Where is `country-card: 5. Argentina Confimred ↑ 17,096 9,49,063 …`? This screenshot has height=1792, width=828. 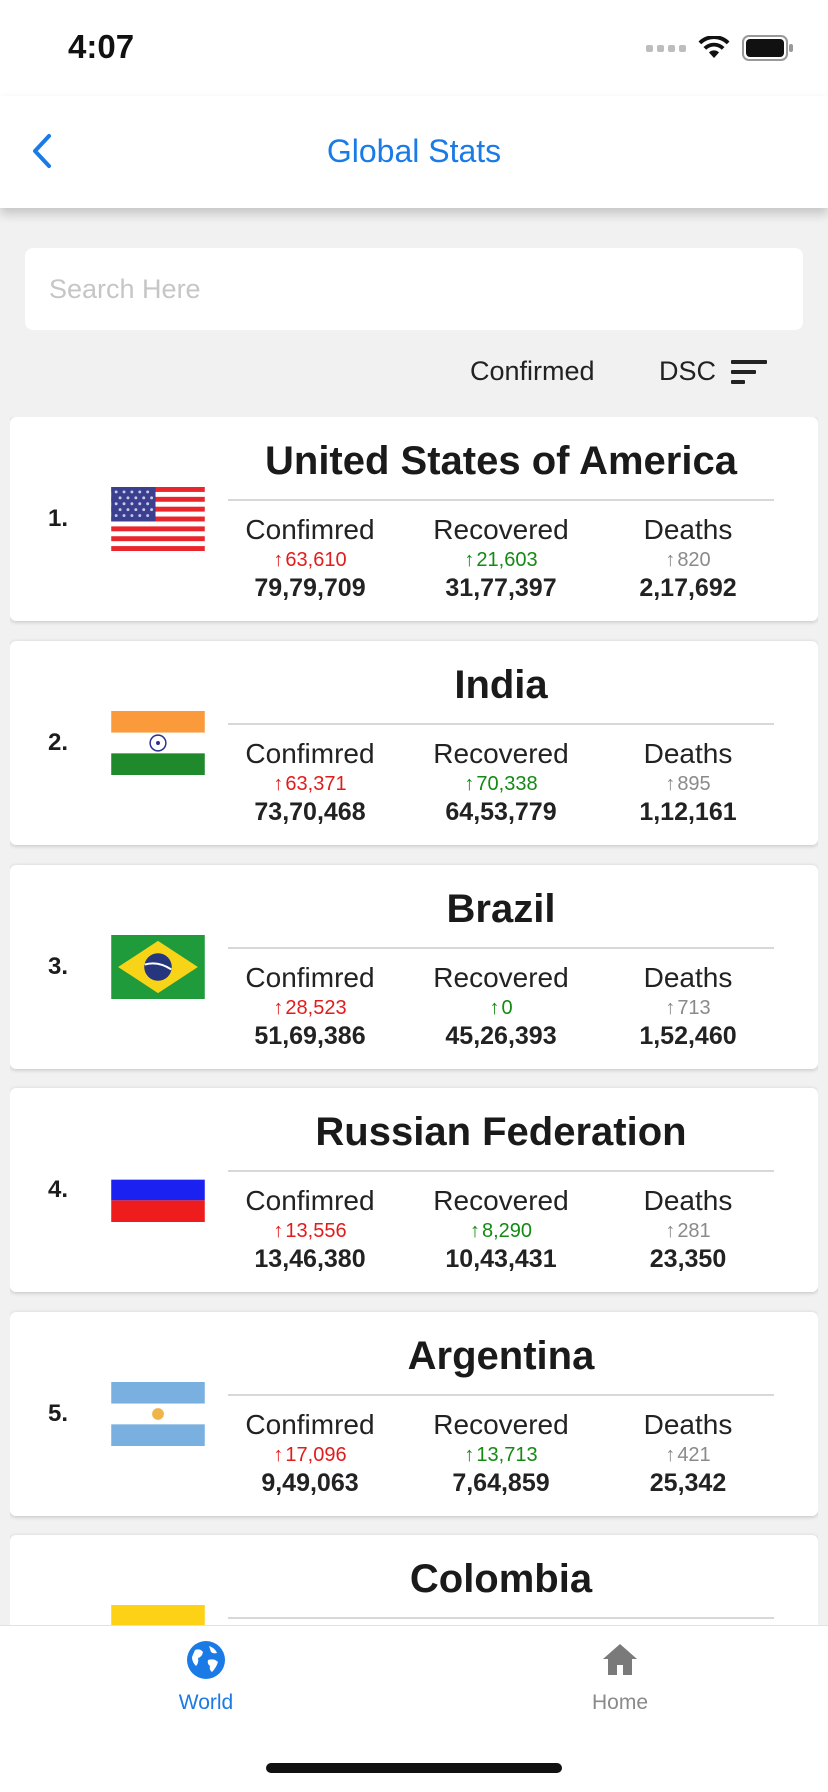
country-card: 5. Argentina Confimred ↑ 17,096 9,49,063 … is located at coordinates (414, 1414).